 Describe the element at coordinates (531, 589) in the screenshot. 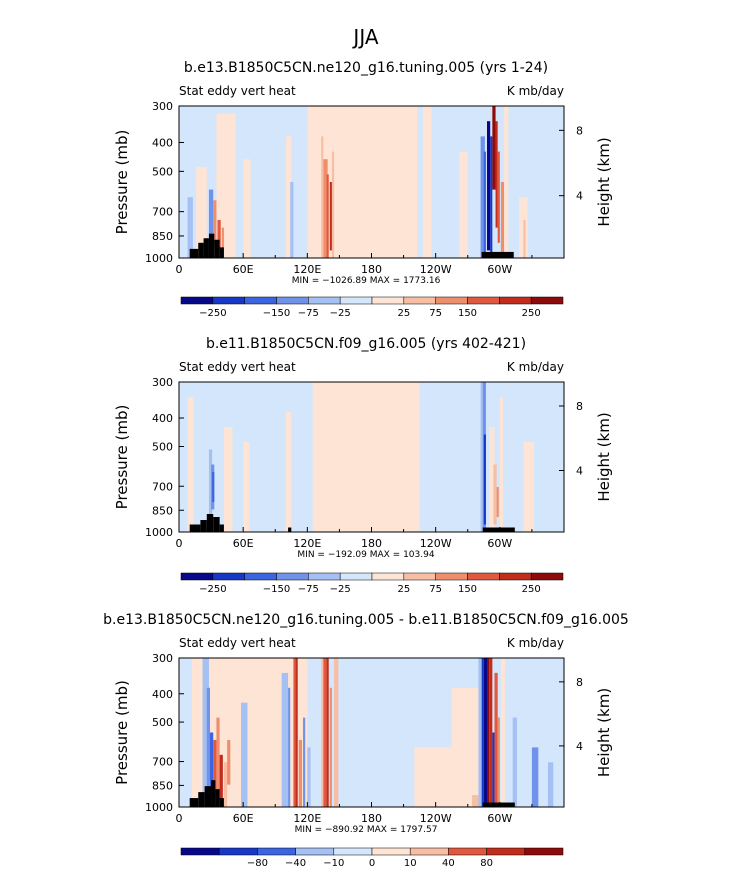

I see `colorbar-label: 250` at that location.